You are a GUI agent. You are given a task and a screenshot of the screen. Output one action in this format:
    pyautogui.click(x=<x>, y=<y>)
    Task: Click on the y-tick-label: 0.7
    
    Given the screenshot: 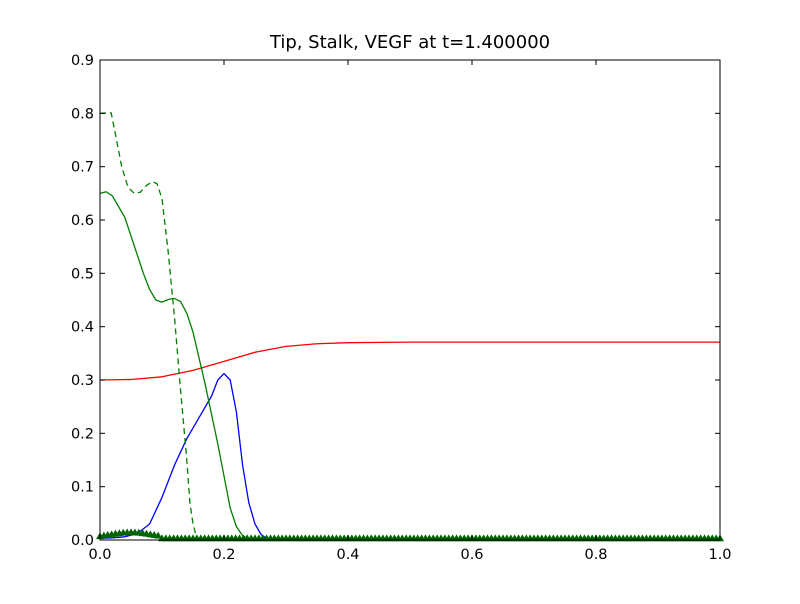 What is the action you would take?
    pyautogui.click(x=82, y=168)
    